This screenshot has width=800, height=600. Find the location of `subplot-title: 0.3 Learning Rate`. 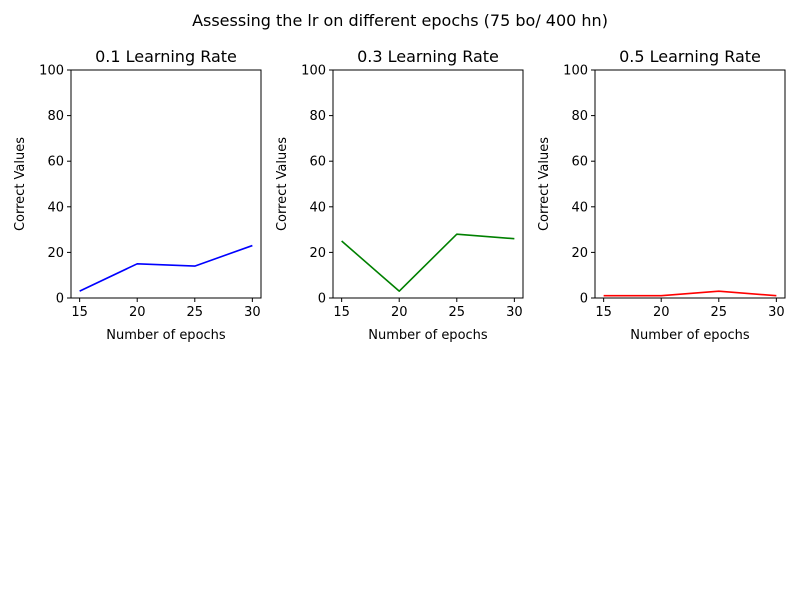

subplot-title: 0.3 Learning Rate is located at coordinates (428, 56).